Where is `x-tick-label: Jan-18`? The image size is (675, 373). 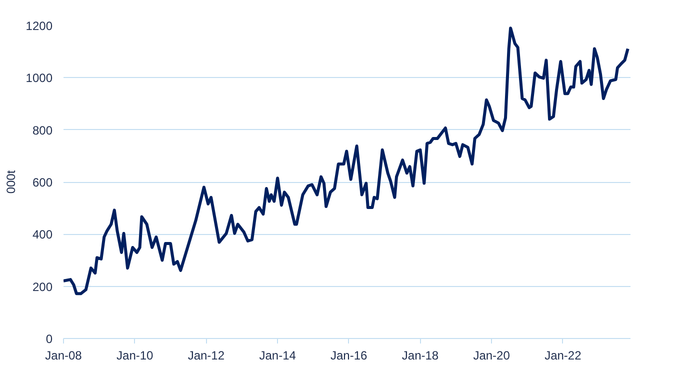
x-tick-label: Jan-18 is located at coordinates (420, 355).